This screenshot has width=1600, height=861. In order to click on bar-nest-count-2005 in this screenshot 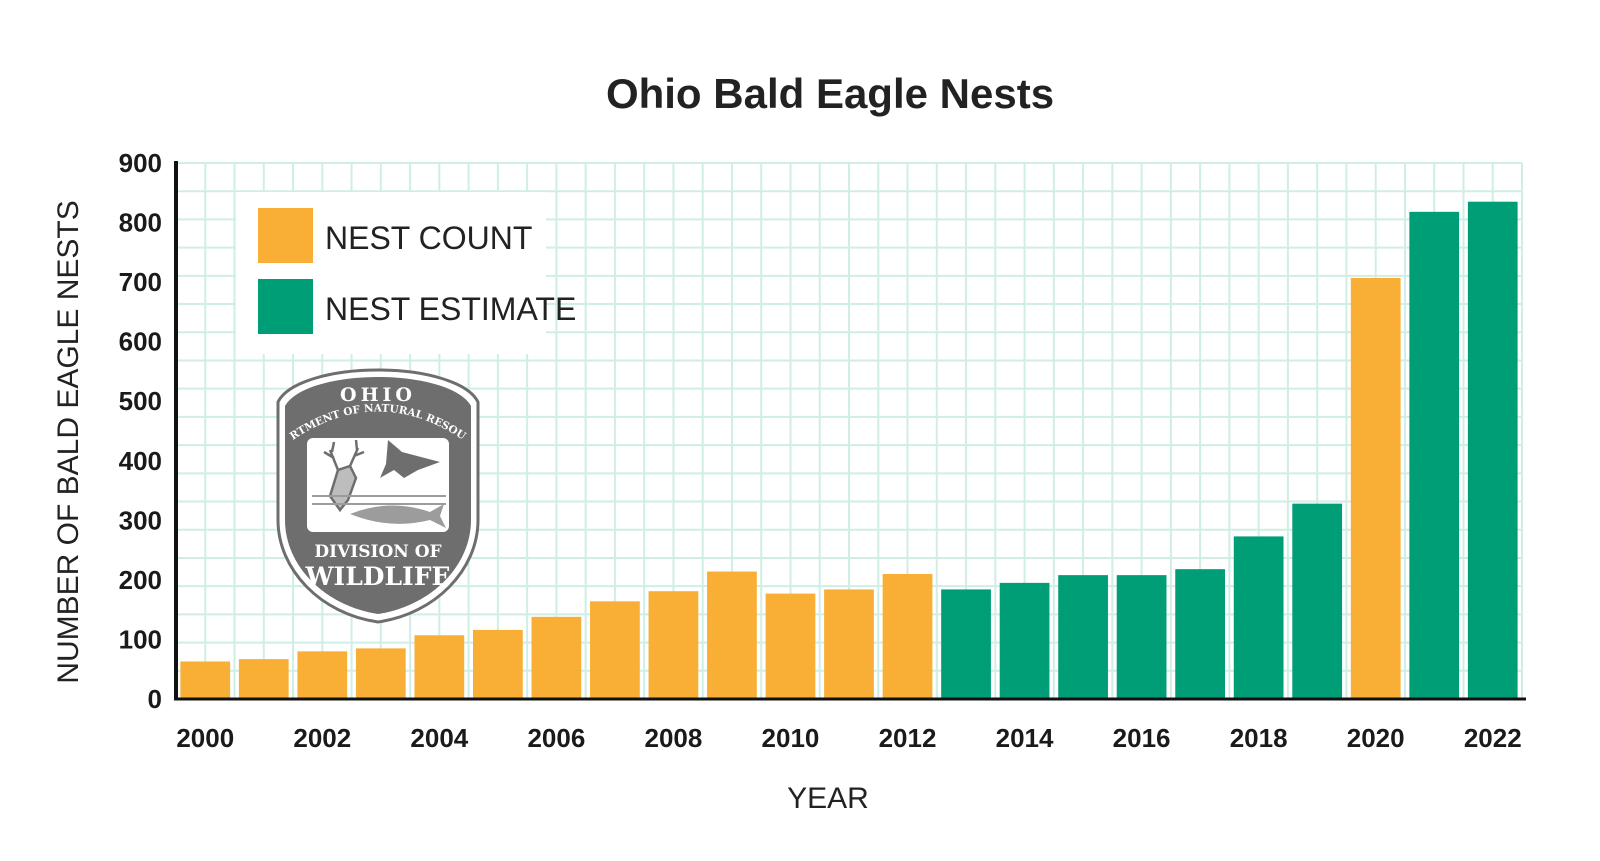, I will do `click(497, 664)`.